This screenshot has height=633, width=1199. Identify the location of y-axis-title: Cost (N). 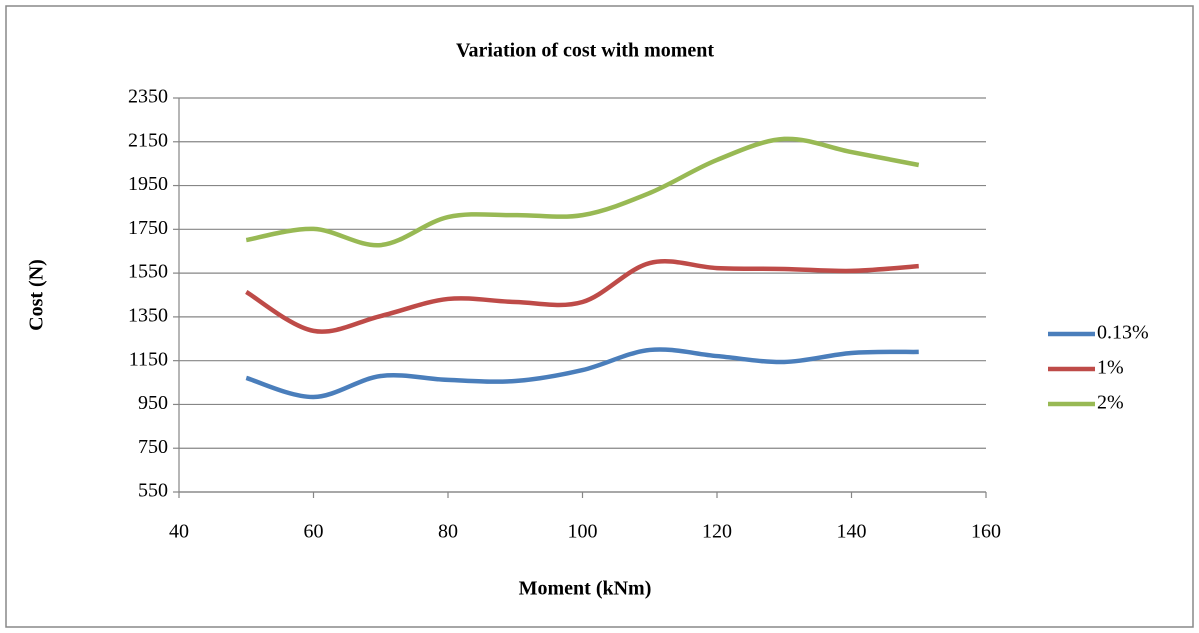
(37, 295).